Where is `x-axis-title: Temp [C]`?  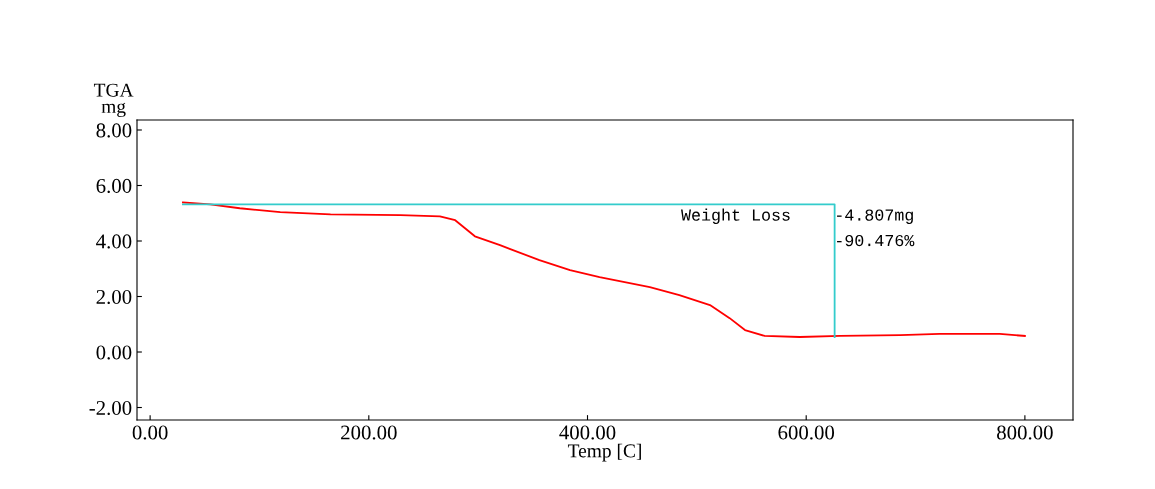 x-axis-title: Temp [C] is located at coordinates (604, 452).